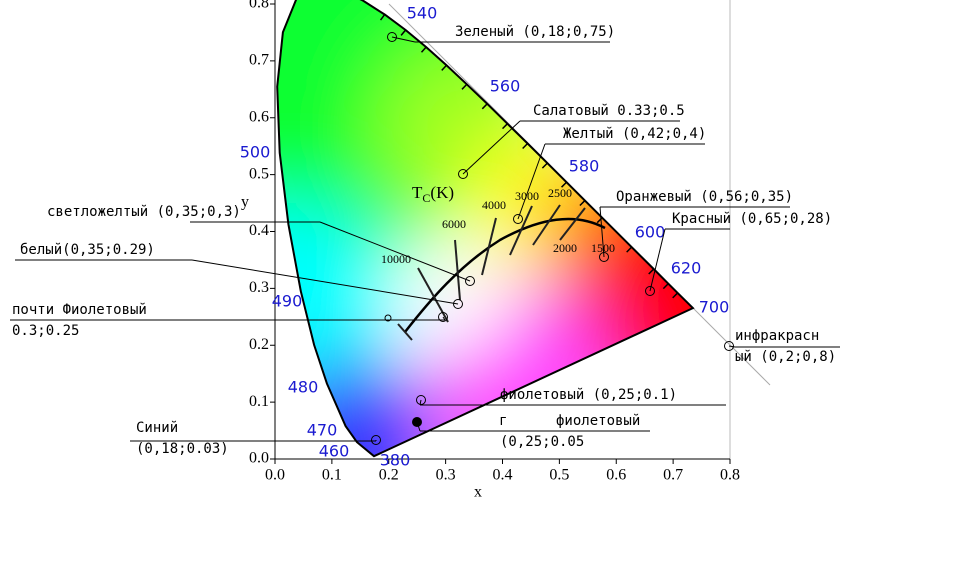 Image resolution: width=956 pixels, height=561 pixels. I want to click on annotation-text: Красный (0,65;0,28), so click(752, 219).